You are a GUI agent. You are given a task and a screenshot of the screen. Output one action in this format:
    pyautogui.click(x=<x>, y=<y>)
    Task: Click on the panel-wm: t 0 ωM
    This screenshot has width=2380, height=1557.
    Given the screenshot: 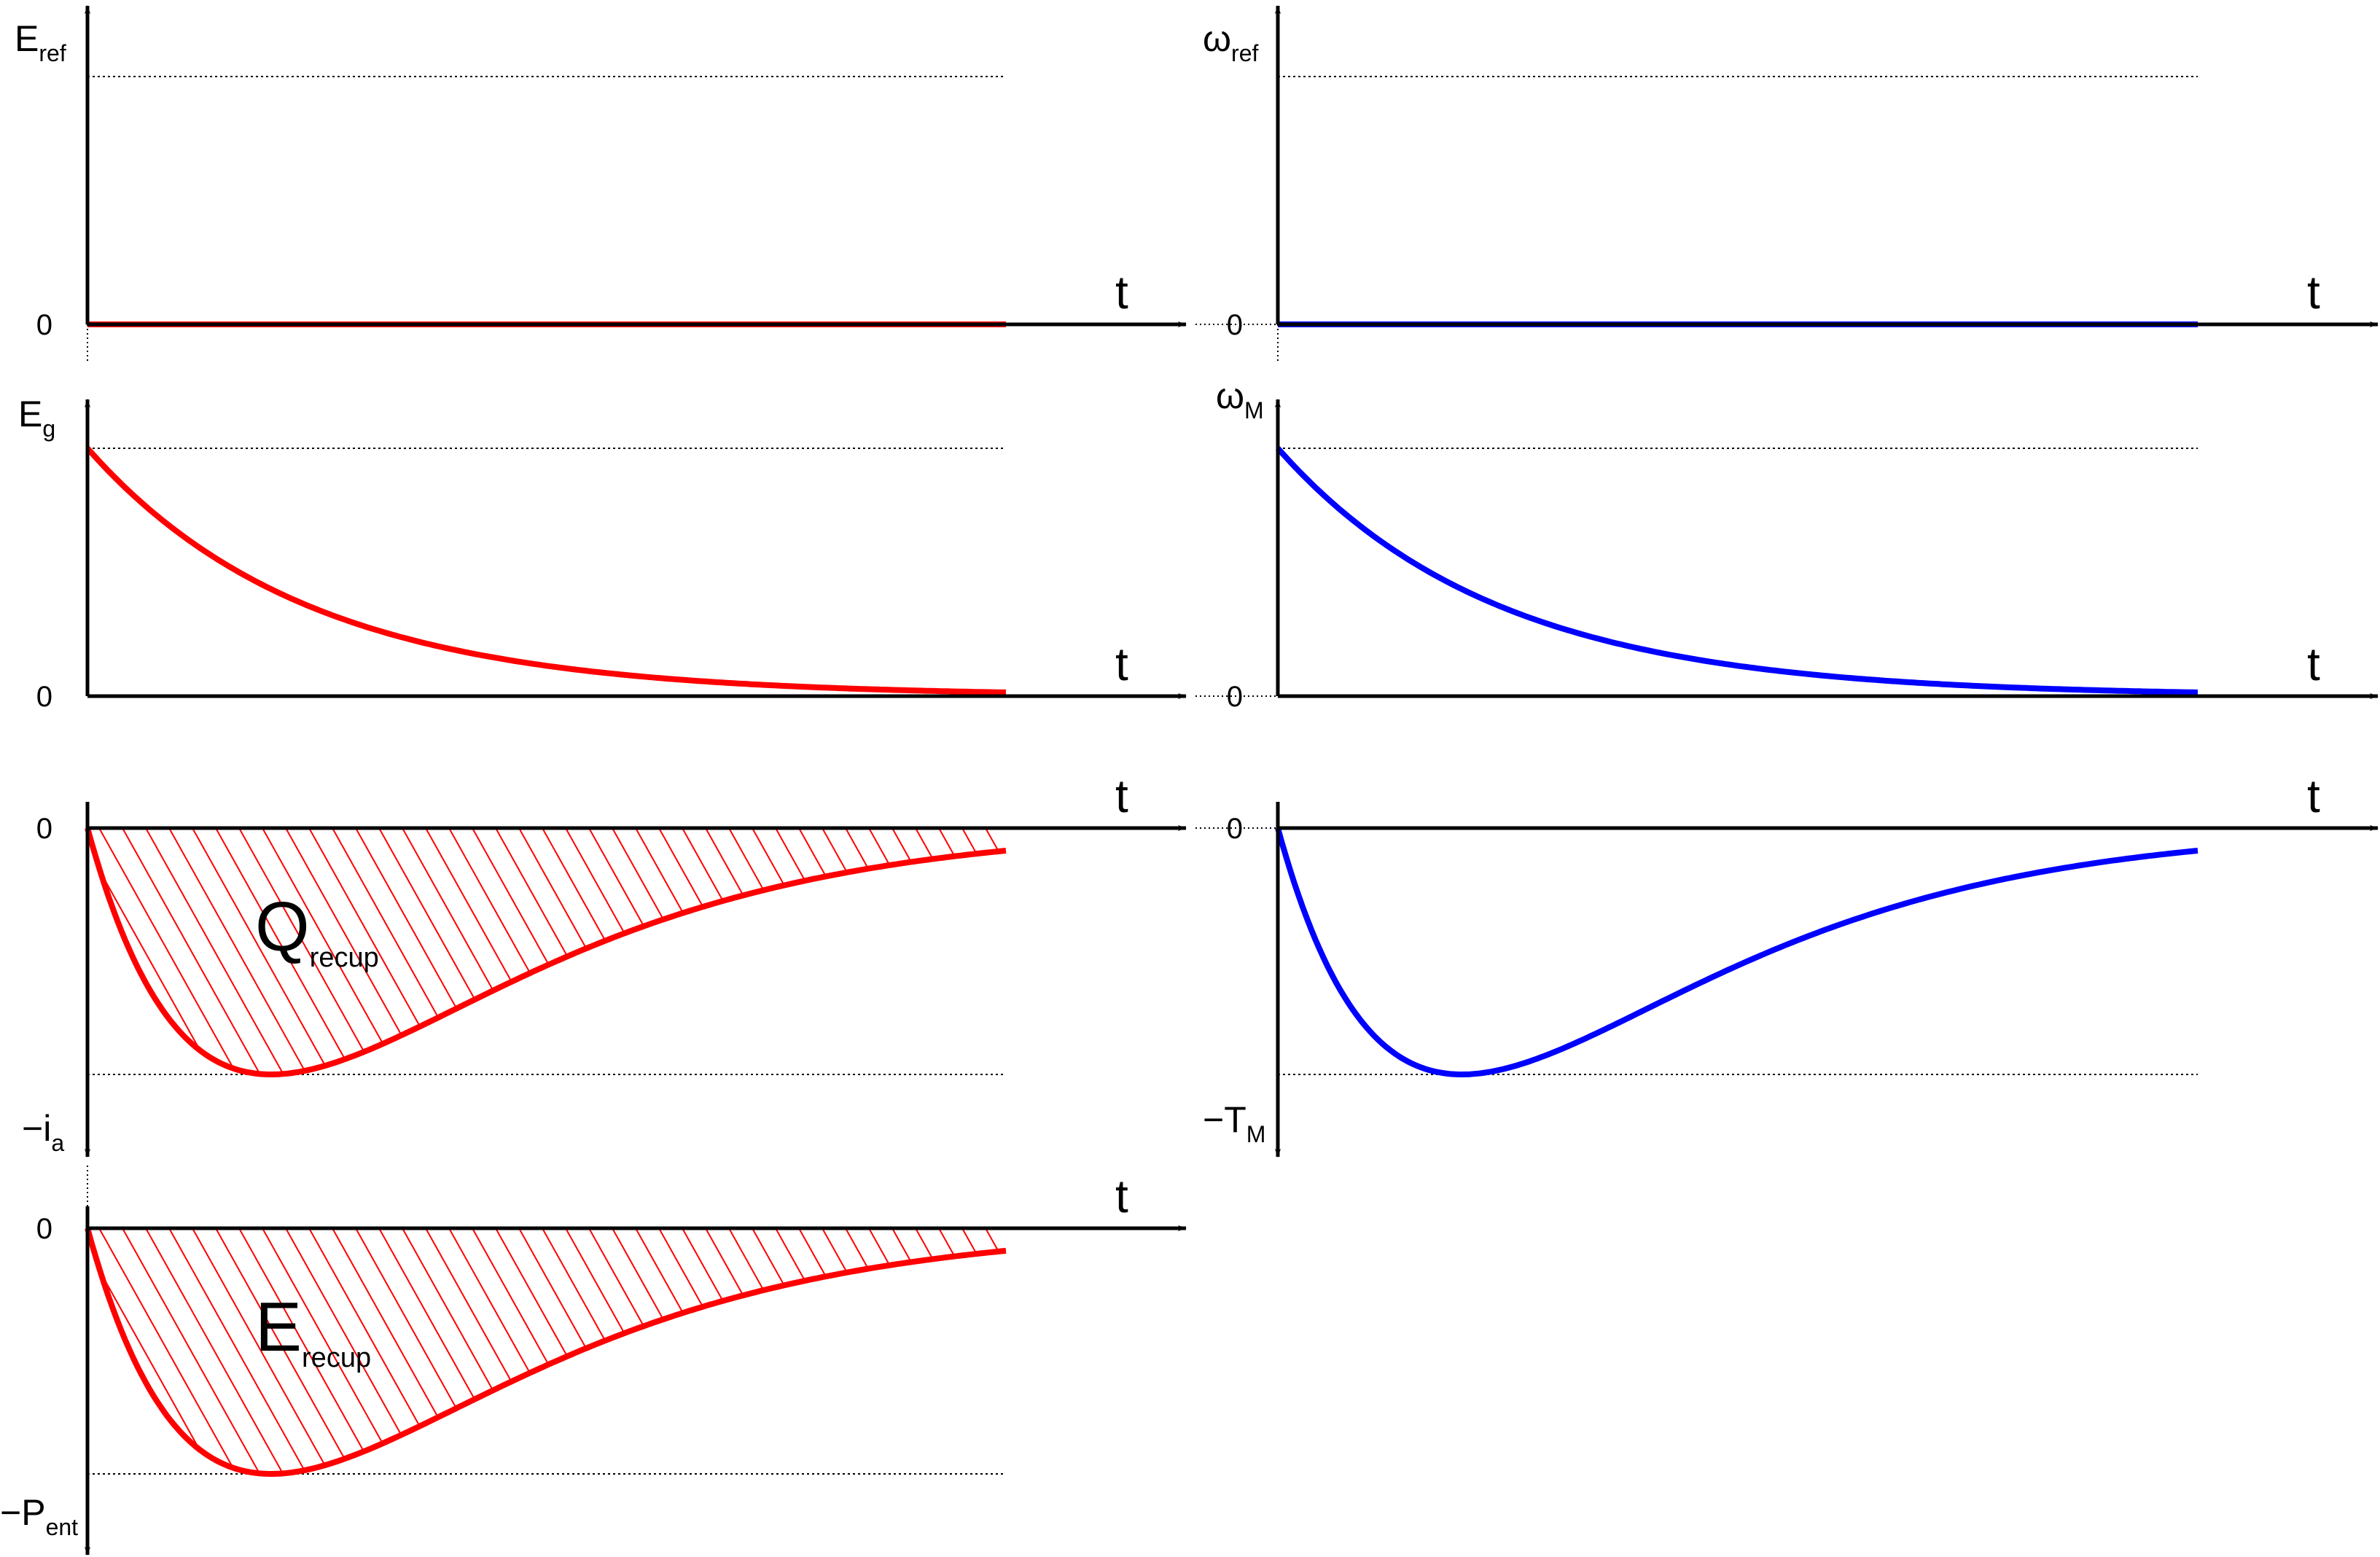 What is the action you would take?
    pyautogui.click(x=1787, y=544)
    